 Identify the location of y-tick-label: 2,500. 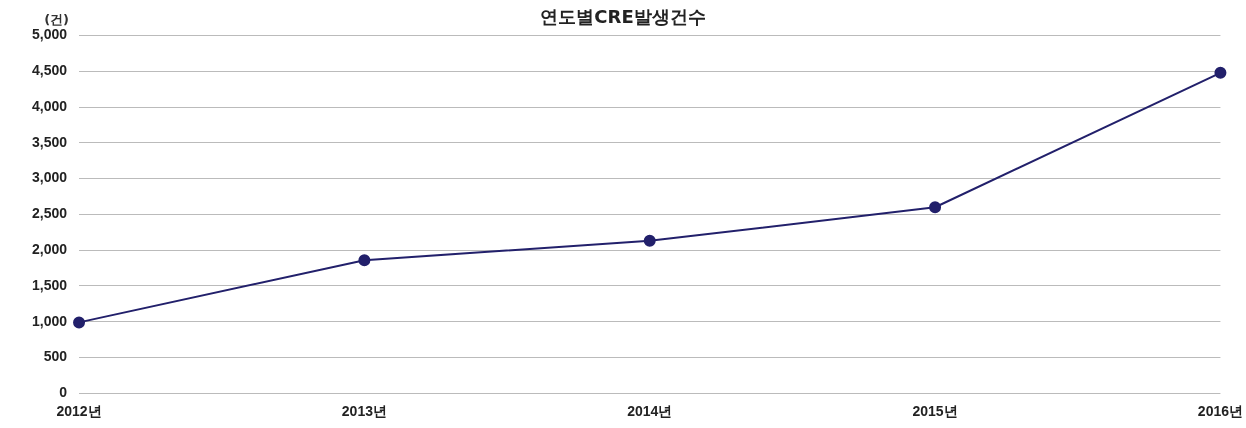
(49, 213).